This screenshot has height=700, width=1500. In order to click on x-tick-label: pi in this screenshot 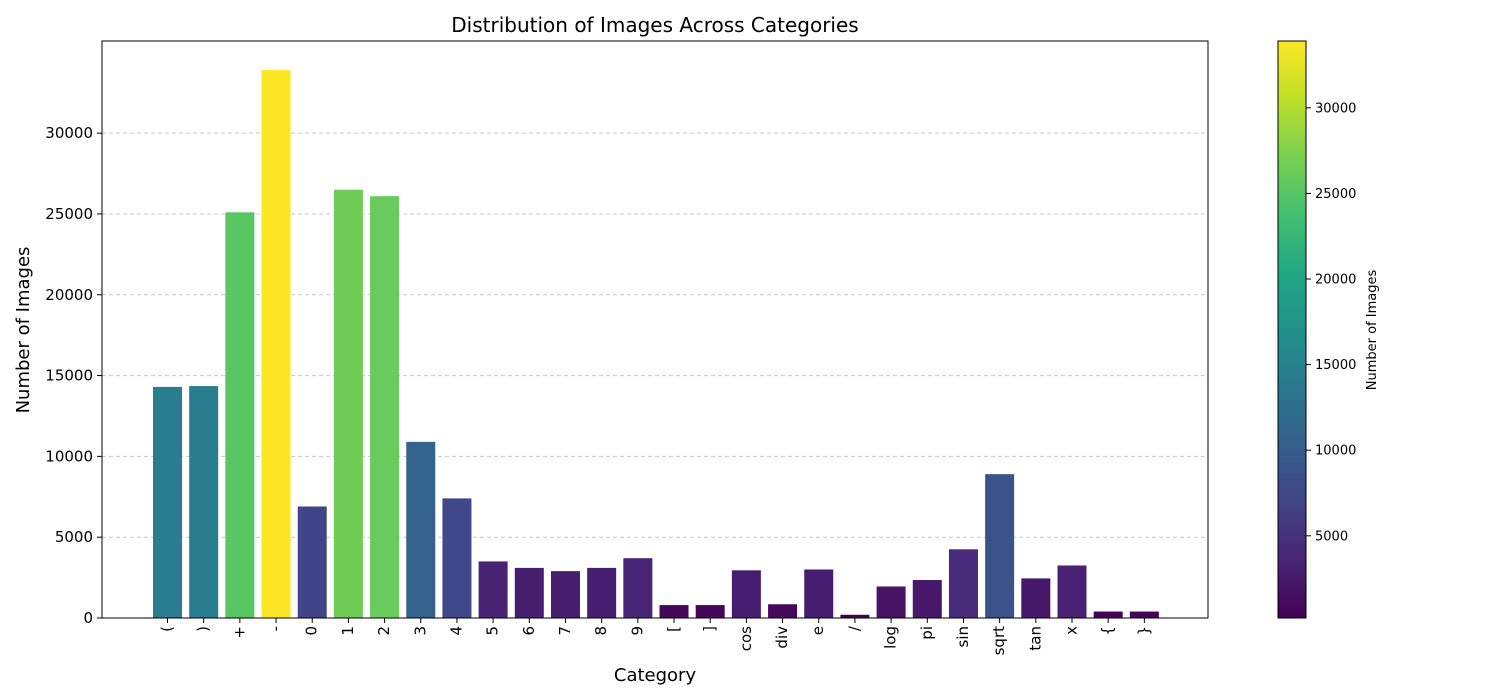, I will do `click(927, 633)`.